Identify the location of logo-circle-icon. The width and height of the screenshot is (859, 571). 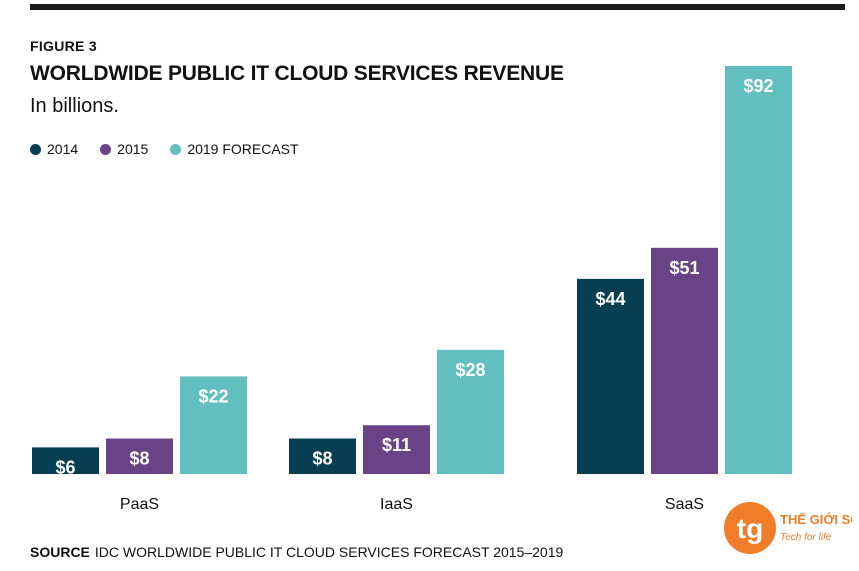
(750, 528).